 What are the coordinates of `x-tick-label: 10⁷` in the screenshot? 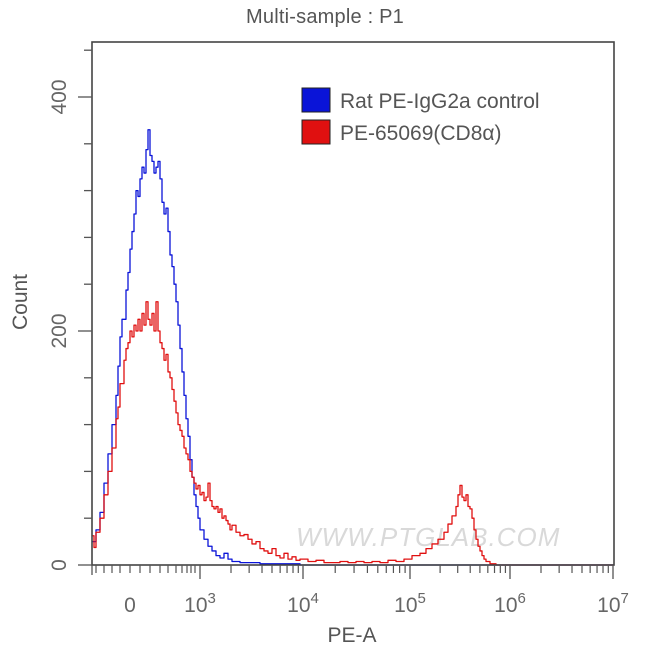 It's located at (613, 603).